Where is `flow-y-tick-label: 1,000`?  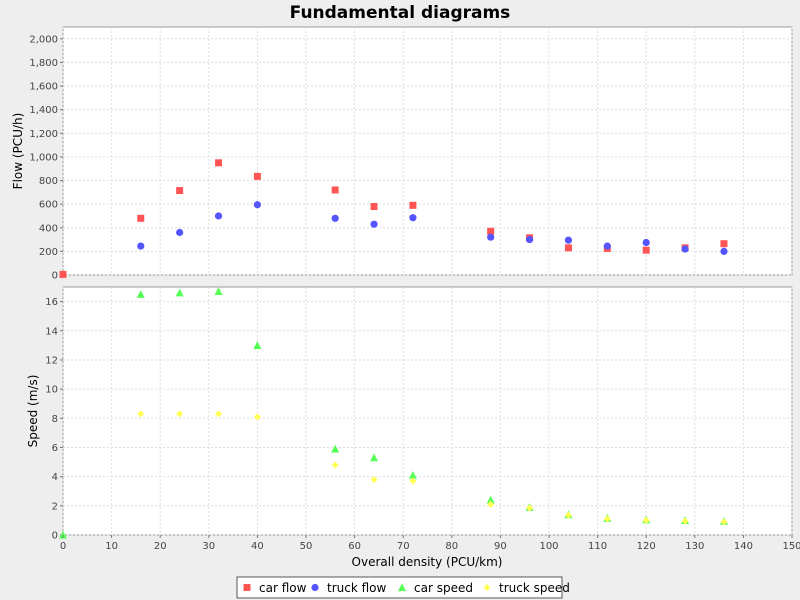 flow-y-tick-label: 1,000 is located at coordinates (43, 157).